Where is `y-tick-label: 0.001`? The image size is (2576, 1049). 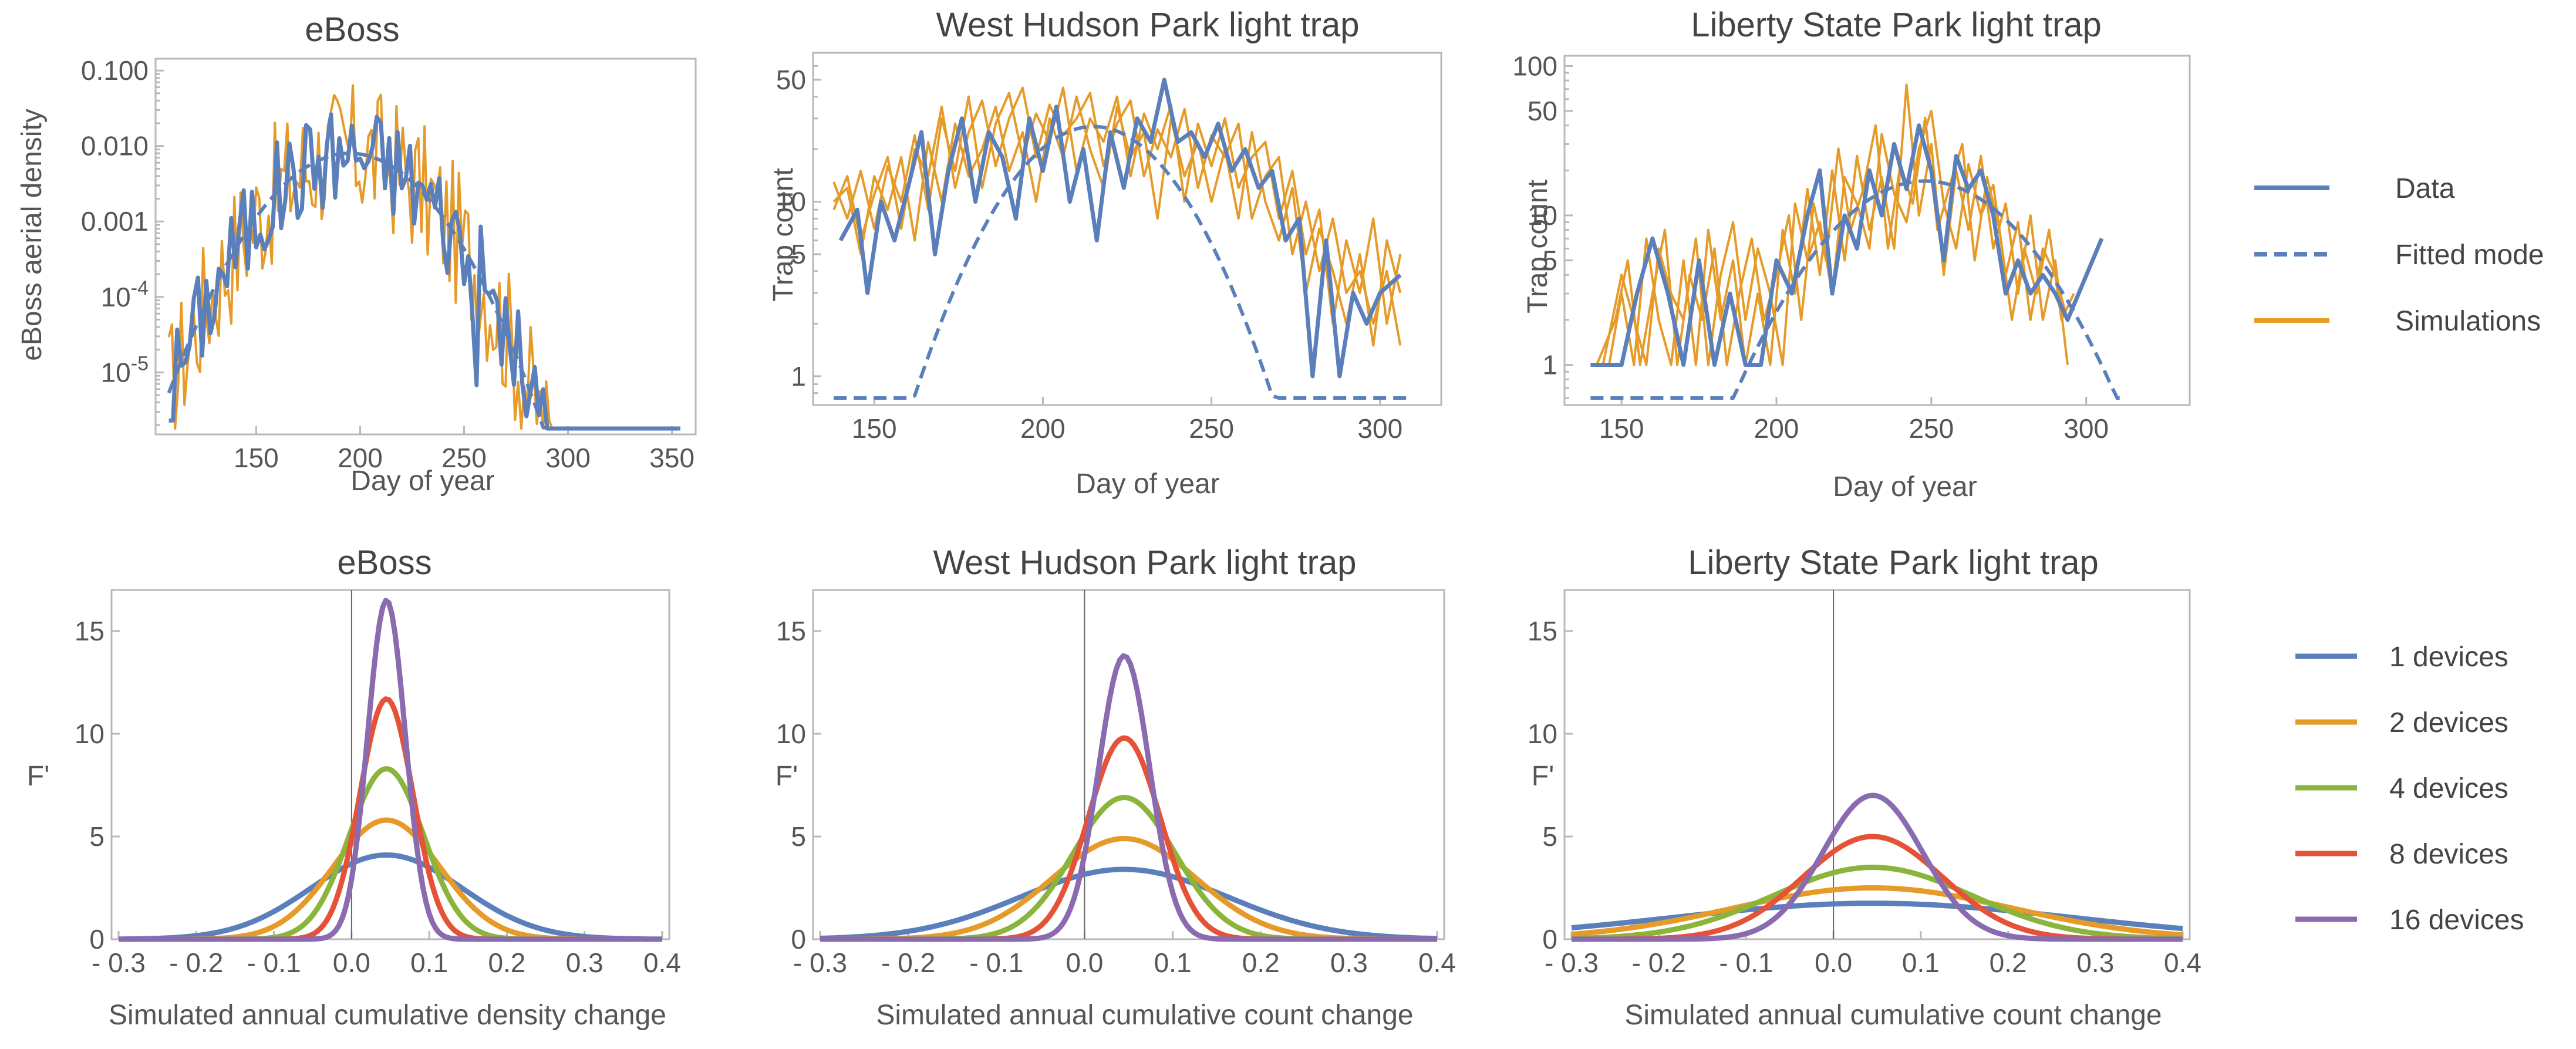
y-tick-label: 0.001 is located at coordinates (115, 221).